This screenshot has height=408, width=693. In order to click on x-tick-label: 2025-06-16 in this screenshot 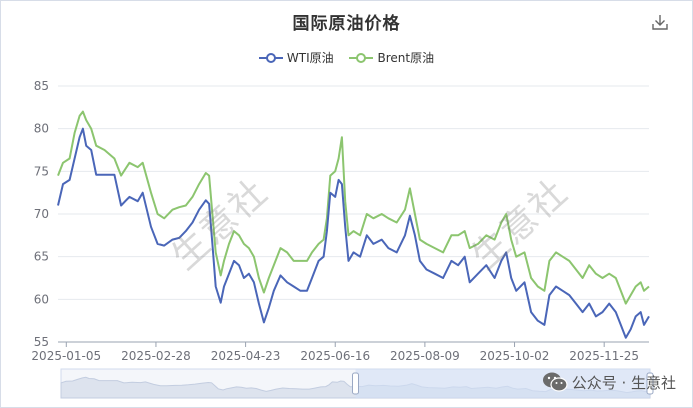, I will do `click(335, 356)`.